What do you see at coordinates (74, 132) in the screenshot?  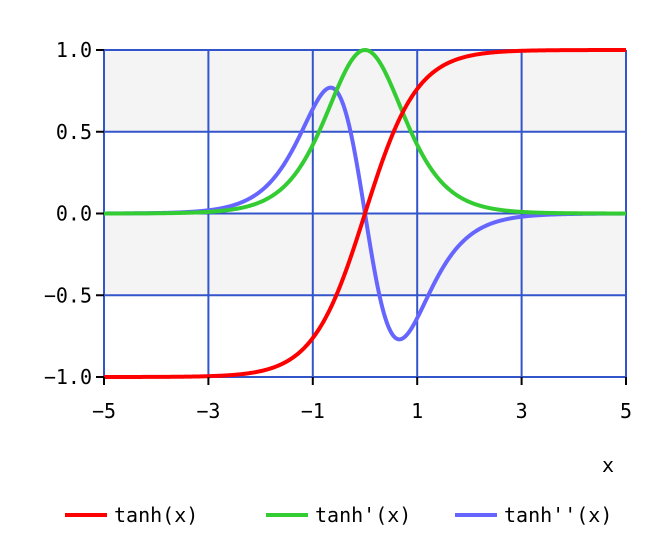 I see `y-tick-label: 0.5` at bounding box center [74, 132].